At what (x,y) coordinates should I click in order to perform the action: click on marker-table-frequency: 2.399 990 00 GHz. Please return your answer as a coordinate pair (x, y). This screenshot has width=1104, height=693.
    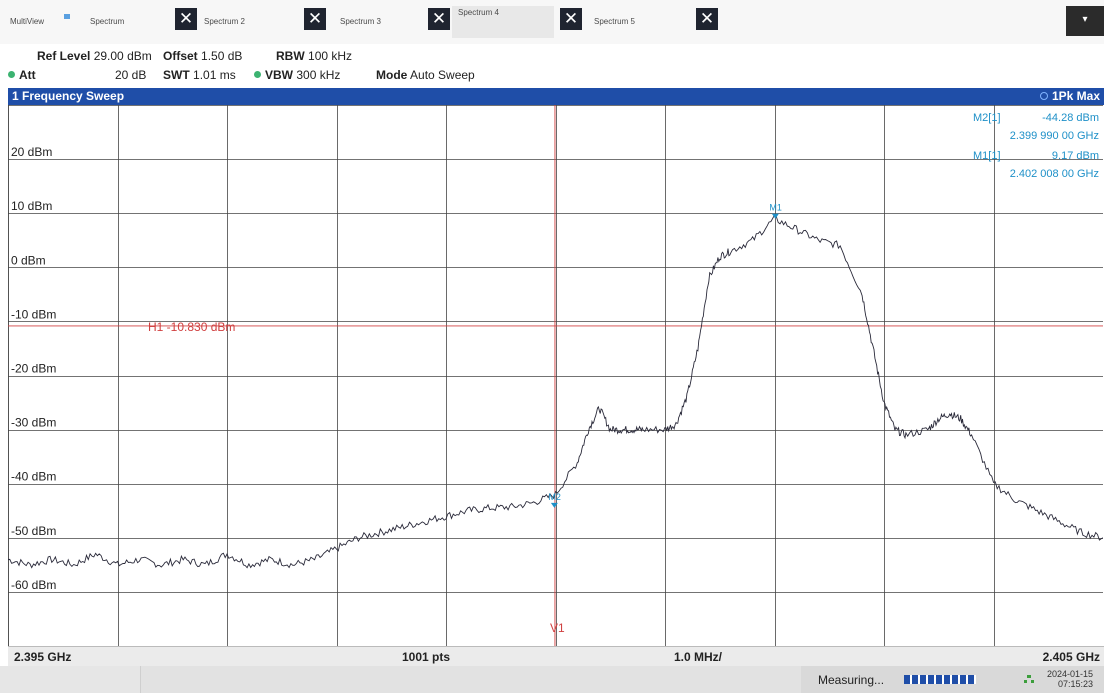
    Looking at the image, I should click on (1054, 136).